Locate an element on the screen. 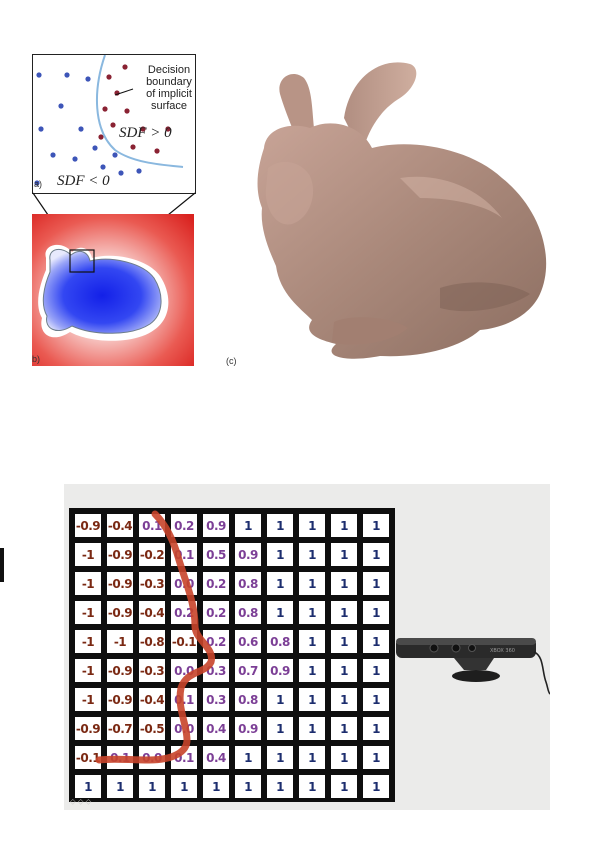 The image size is (610, 844). sdf-cell-r1-c0: -1 is located at coordinates (88, 554).